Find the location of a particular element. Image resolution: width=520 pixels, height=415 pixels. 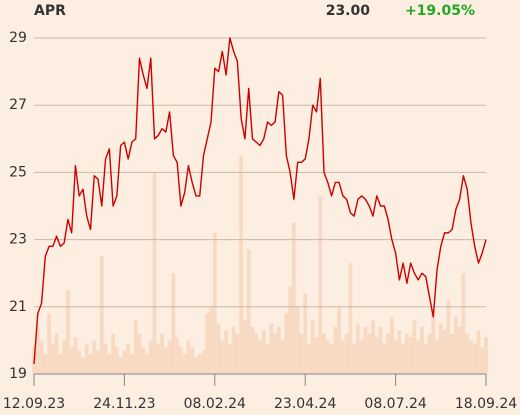

x-tick-label: 08.07.24 is located at coordinates (395, 404).